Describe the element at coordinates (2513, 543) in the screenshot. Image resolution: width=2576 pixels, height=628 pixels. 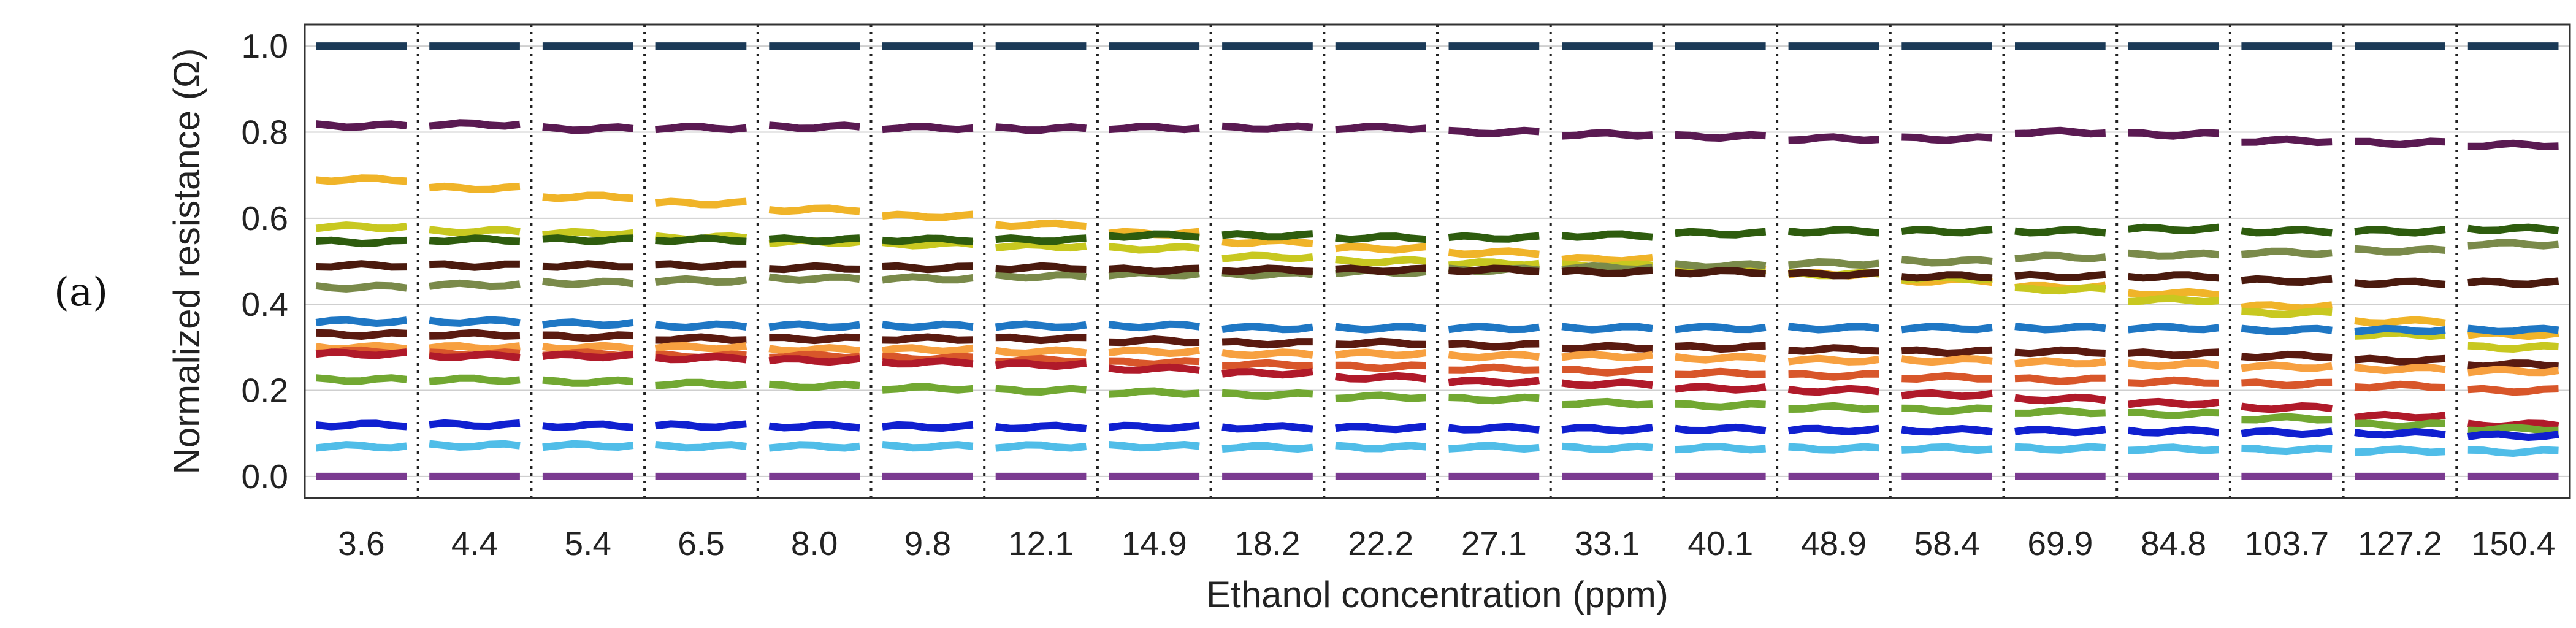
I see `x-tick-label: 150.4` at that location.